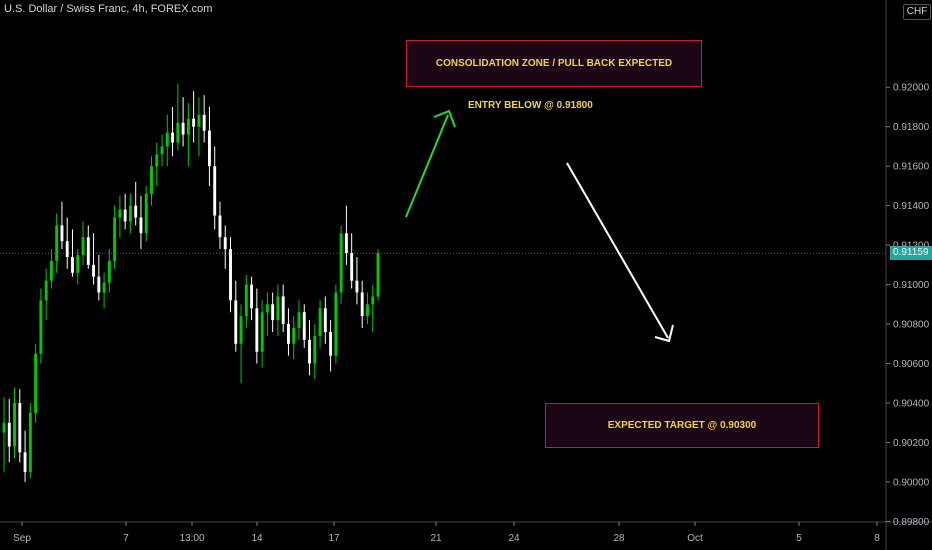 The height and width of the screenshot is (550, 932). I want to click on consolidation-zone-box: CONSOLIDATION ZONE / PULL BACK EXPECTED, so click(554, 63).